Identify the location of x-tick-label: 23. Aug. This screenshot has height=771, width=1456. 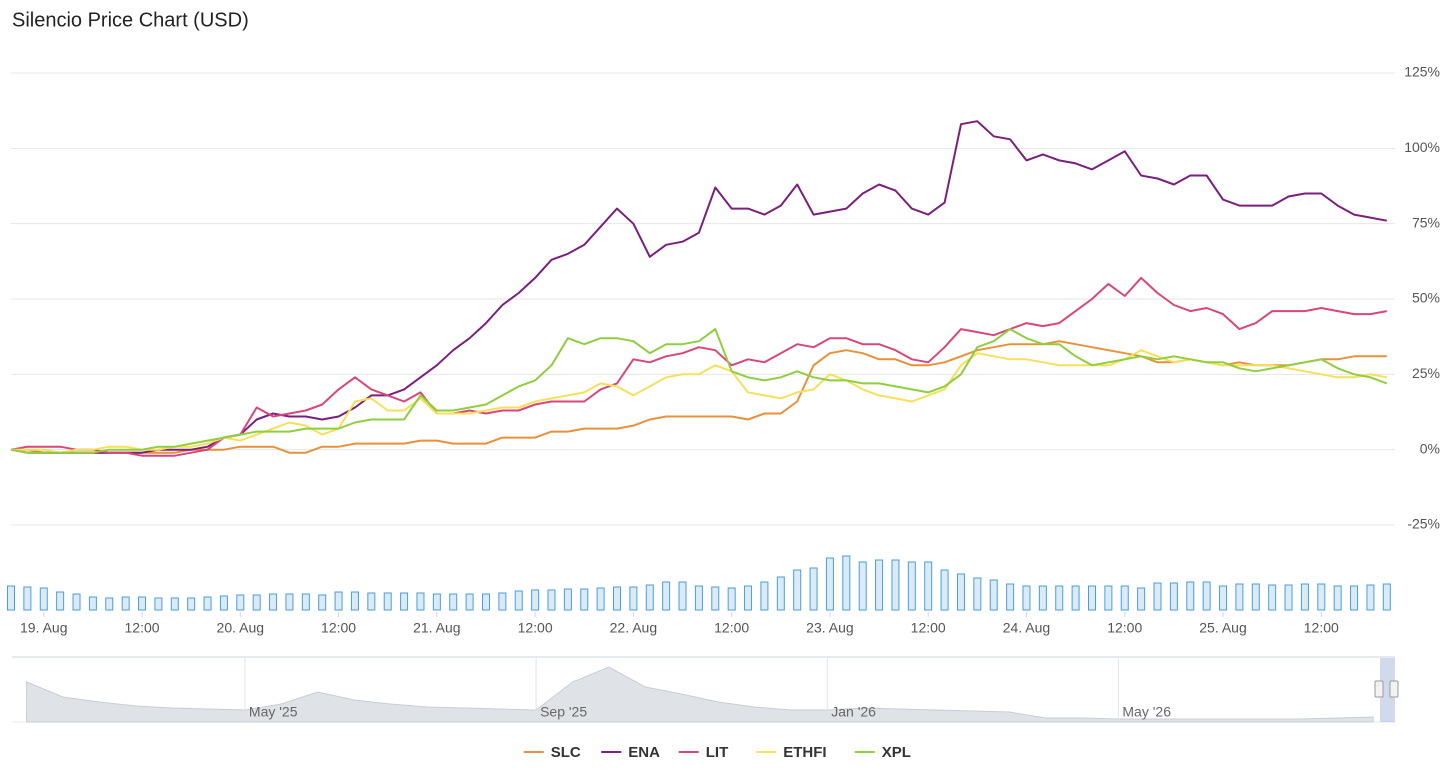
(830, 628).